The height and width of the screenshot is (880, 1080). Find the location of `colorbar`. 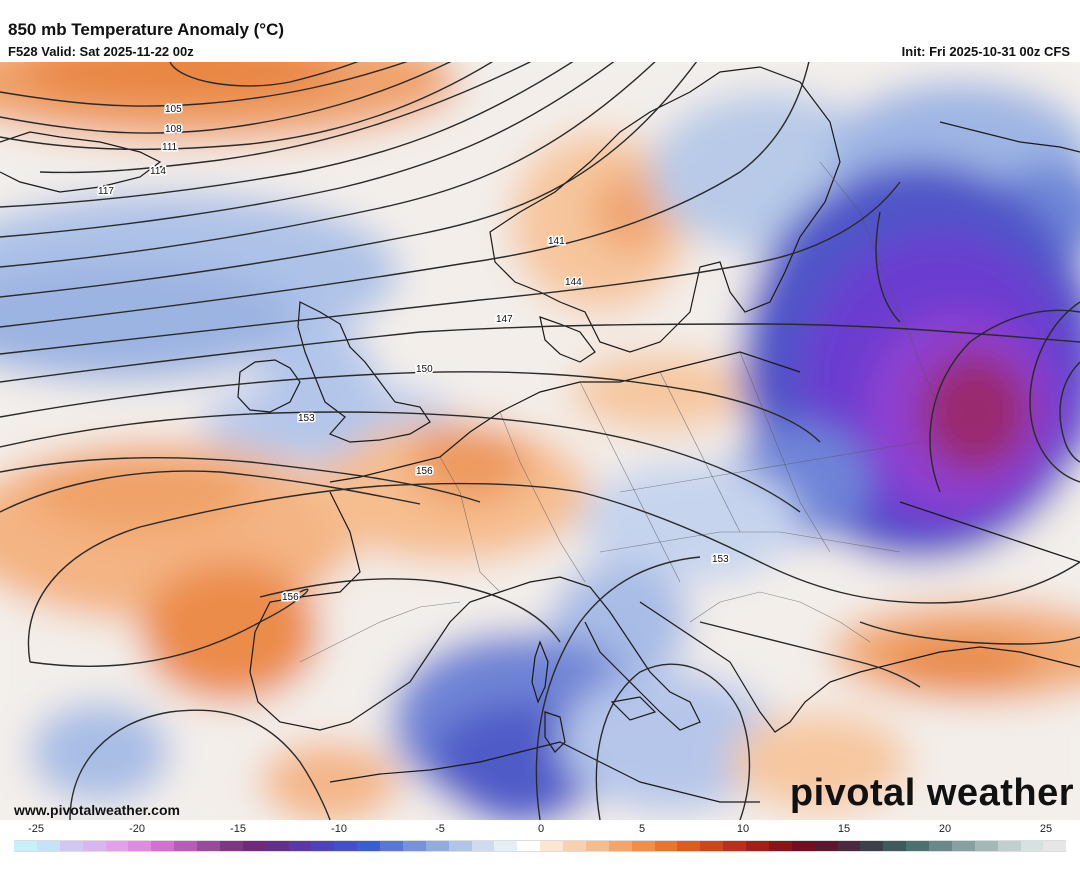

colorbar is located at coordinates (540, 846).